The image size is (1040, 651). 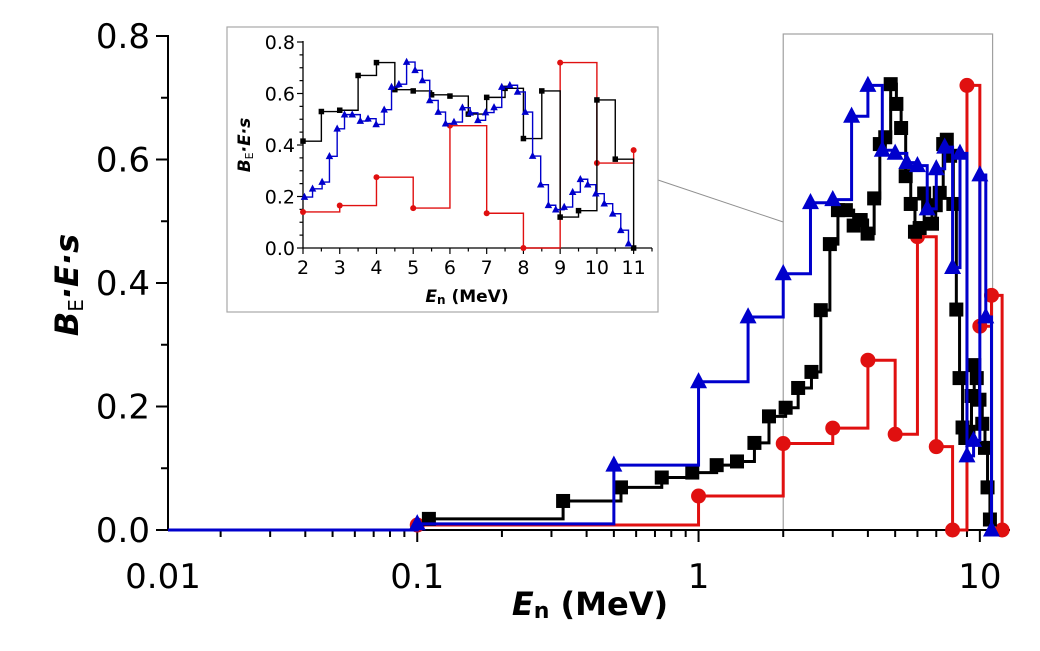 What do you see at coordinates (280, 249) in the screenshot?
I see `inset-y-tick-label: 0.0` at bounding box center [280, 249].